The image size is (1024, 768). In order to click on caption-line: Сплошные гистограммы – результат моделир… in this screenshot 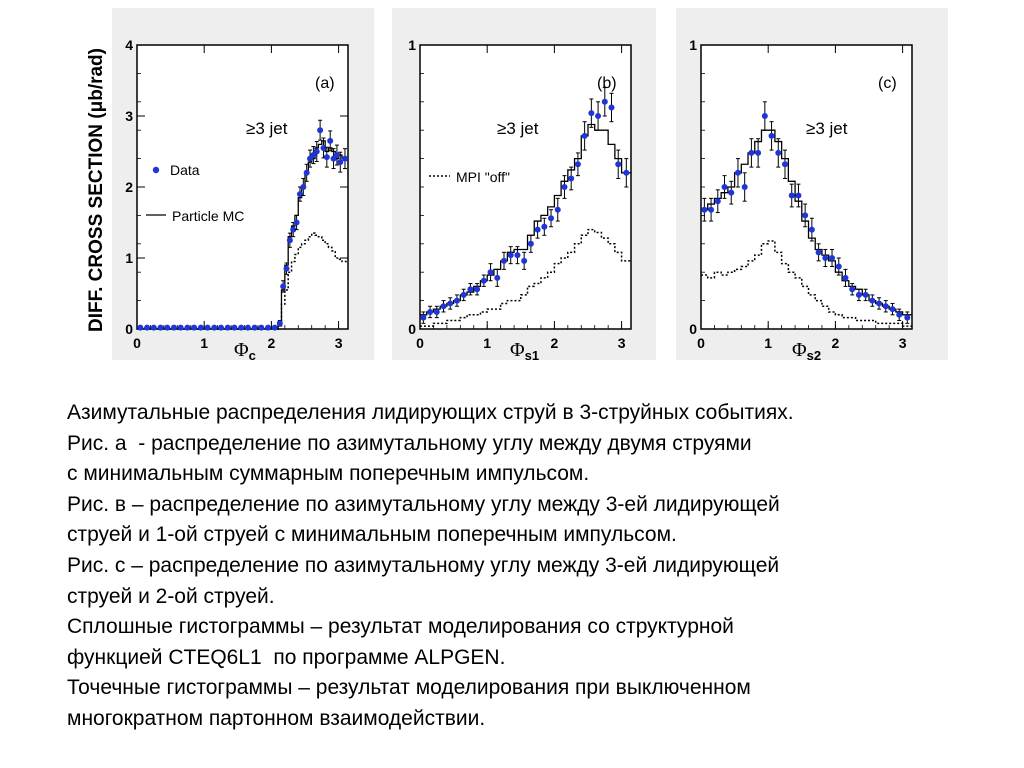, I will do `click(400, 627)`.